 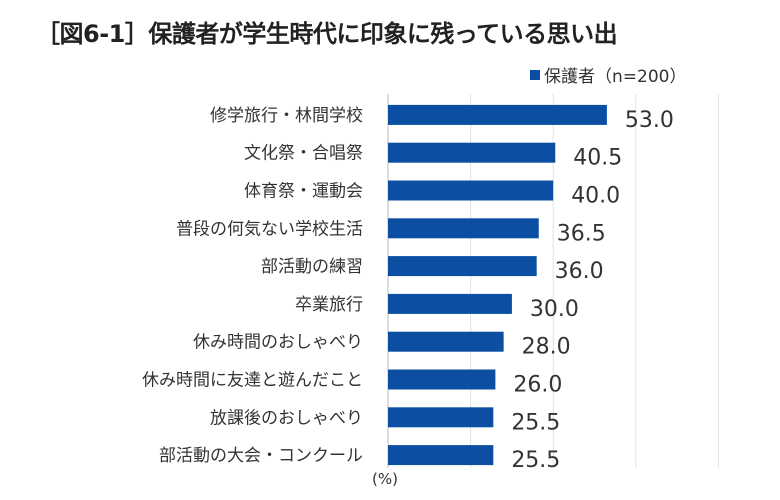 I want to click on legend-label: 保護者（n=200）, so click(x=615, y=77).